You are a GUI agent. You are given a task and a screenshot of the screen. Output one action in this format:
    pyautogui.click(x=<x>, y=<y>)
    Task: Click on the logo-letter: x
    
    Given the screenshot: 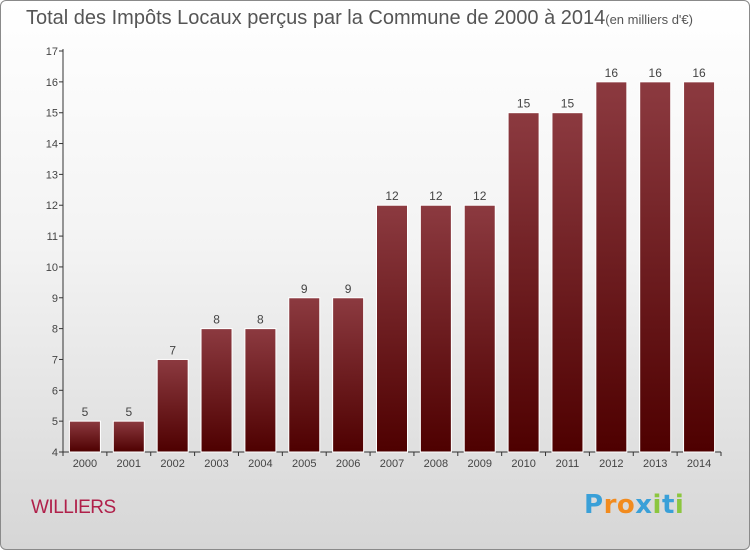 What is the action you would take?
    pyautogui.click(x=644, y=505)
    